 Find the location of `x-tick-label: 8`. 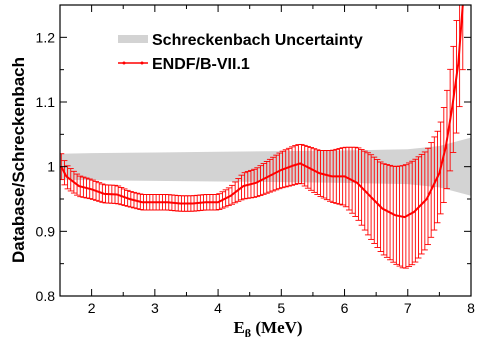

x-tick-label: 8 is located at coordinates (471, 308).